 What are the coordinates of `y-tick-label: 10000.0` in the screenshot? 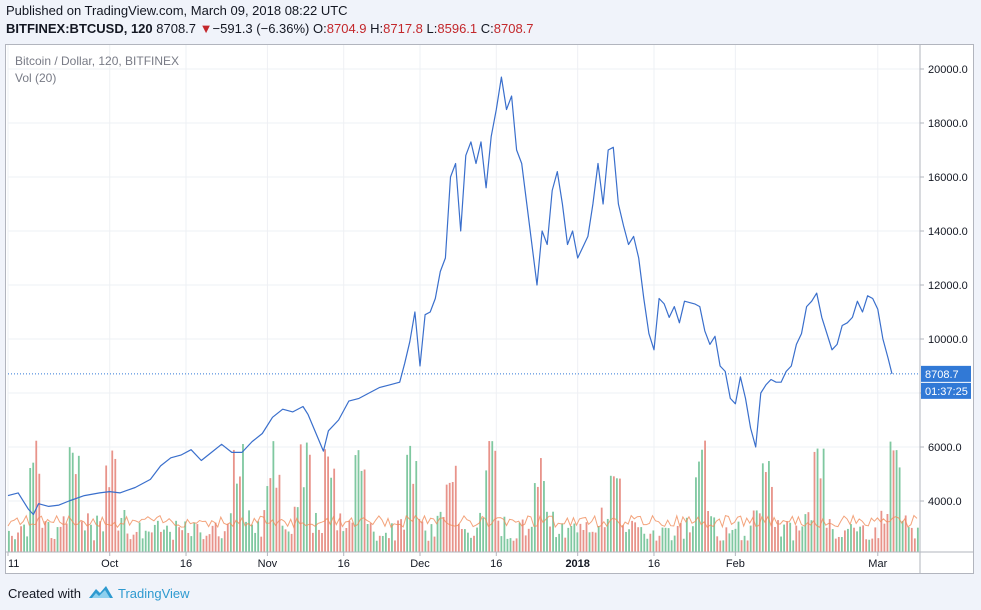 It's located at (948, 340).